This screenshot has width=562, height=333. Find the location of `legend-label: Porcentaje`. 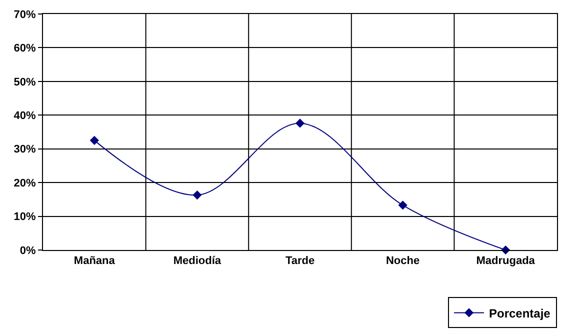

legend-label: Porcentaje is located at coordinates (520, 313).